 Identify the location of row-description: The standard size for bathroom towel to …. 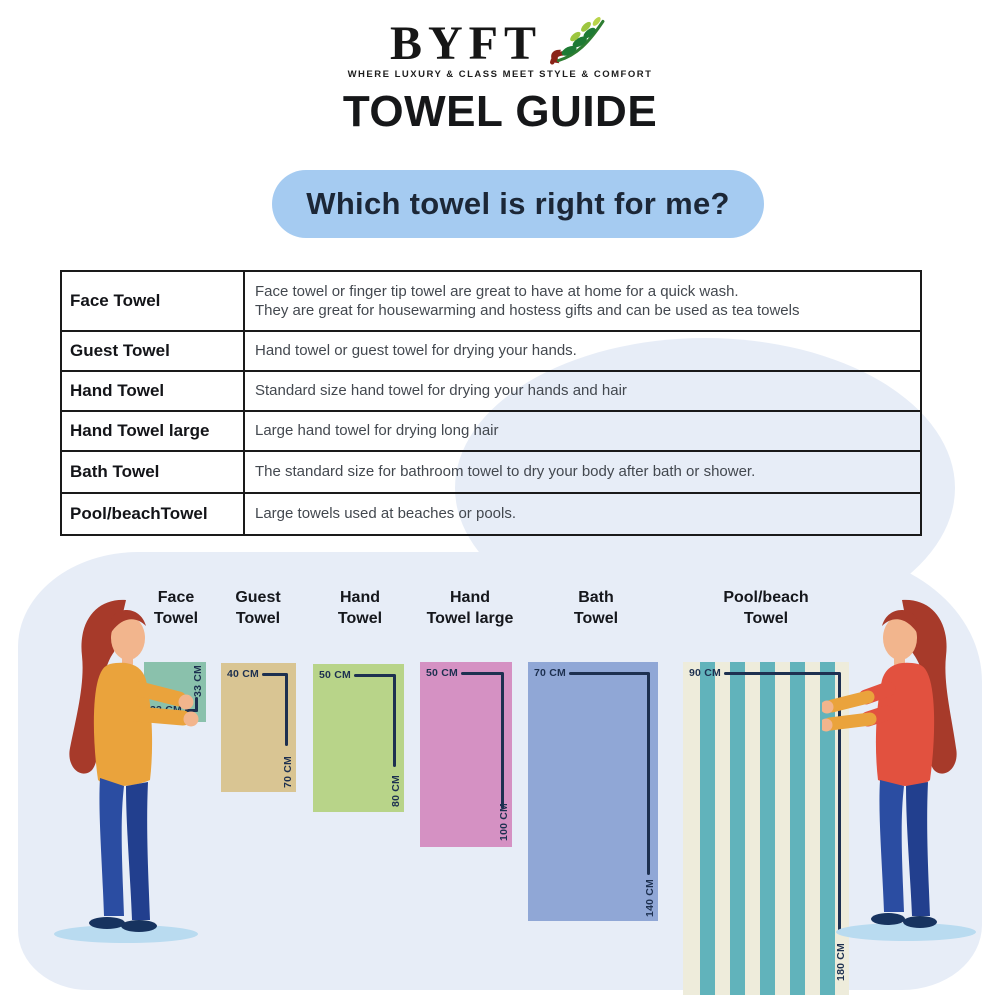
(582, 472).